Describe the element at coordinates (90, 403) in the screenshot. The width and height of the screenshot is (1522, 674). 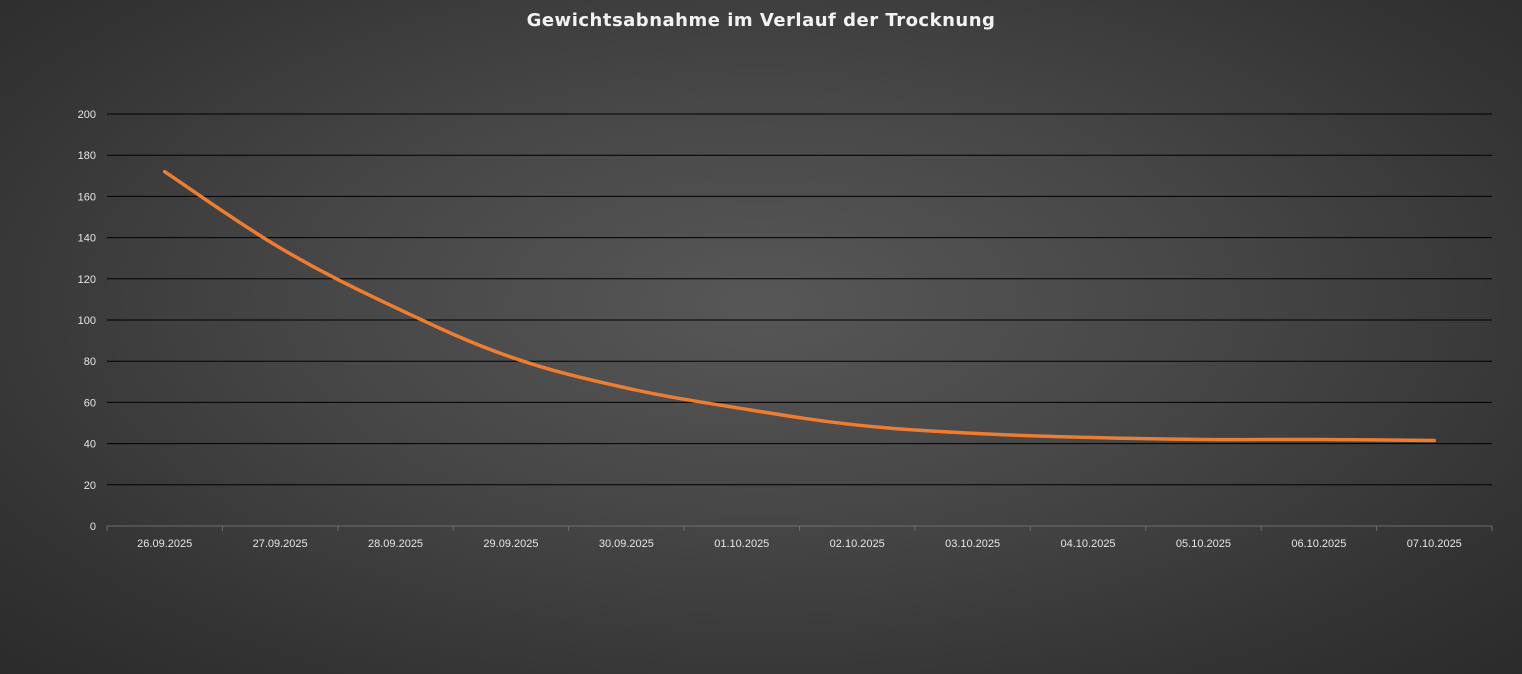
I see `y-tick-label: 60` at that location.